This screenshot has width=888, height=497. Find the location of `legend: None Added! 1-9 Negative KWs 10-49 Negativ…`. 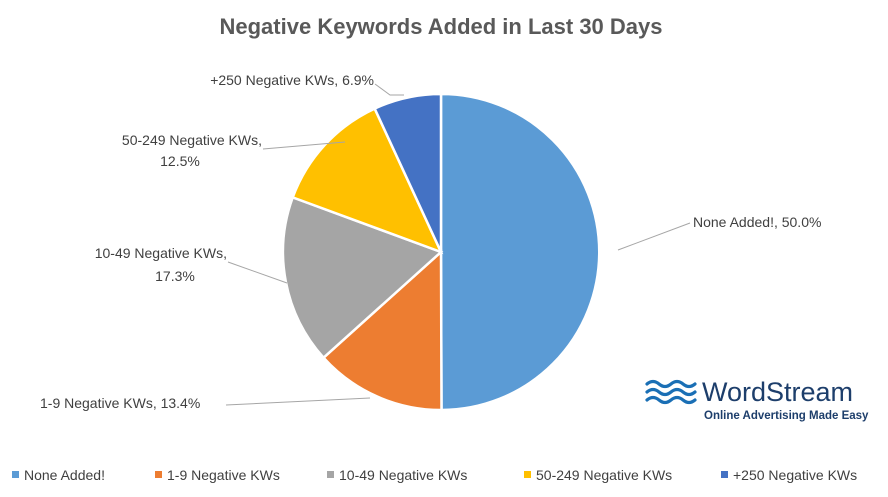

legend: None Added! 1-9 Negative KWs 10-49 Negativ… is located at coordinates (434, 475).